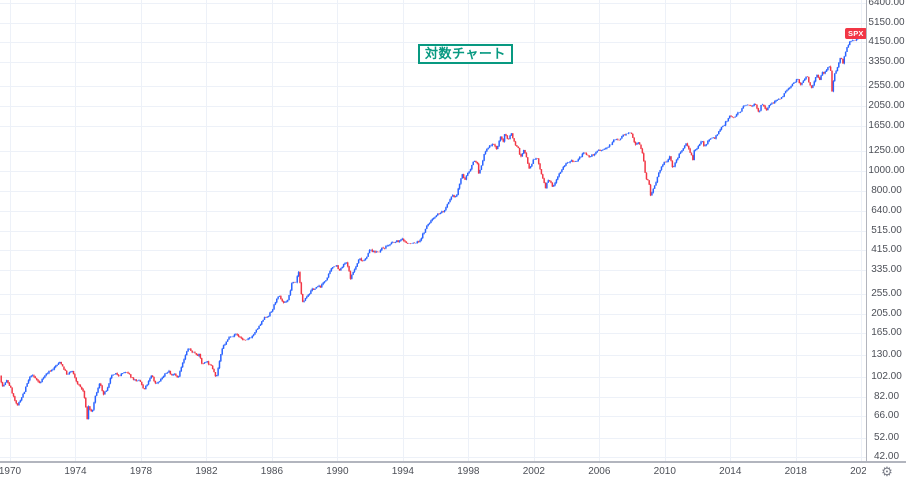 This screenshot has height=480, width=906. Describe the element at coordinates (886, 86) in the screenshot. I see `price-axis-label: 2550.00` at that location.